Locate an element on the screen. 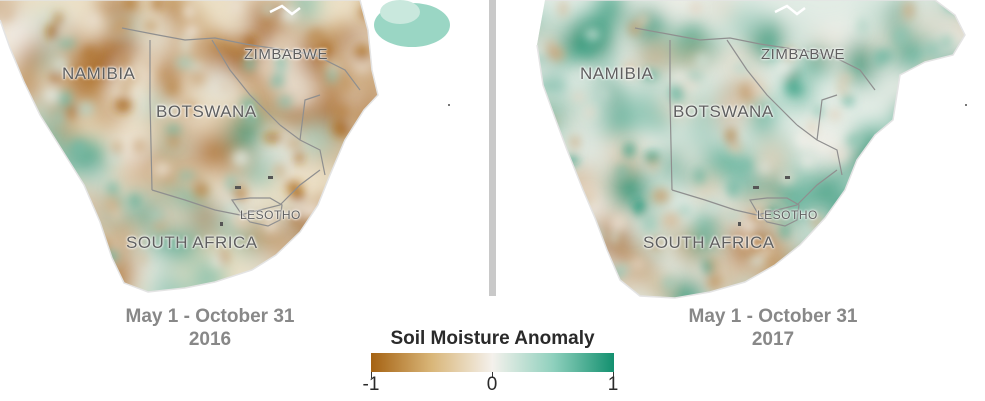 Image resolution: width=985 pixels, height=401 pixels. legend: Soil Moisture Anomaly -1 0 1 is located at coordinates (492, 363).